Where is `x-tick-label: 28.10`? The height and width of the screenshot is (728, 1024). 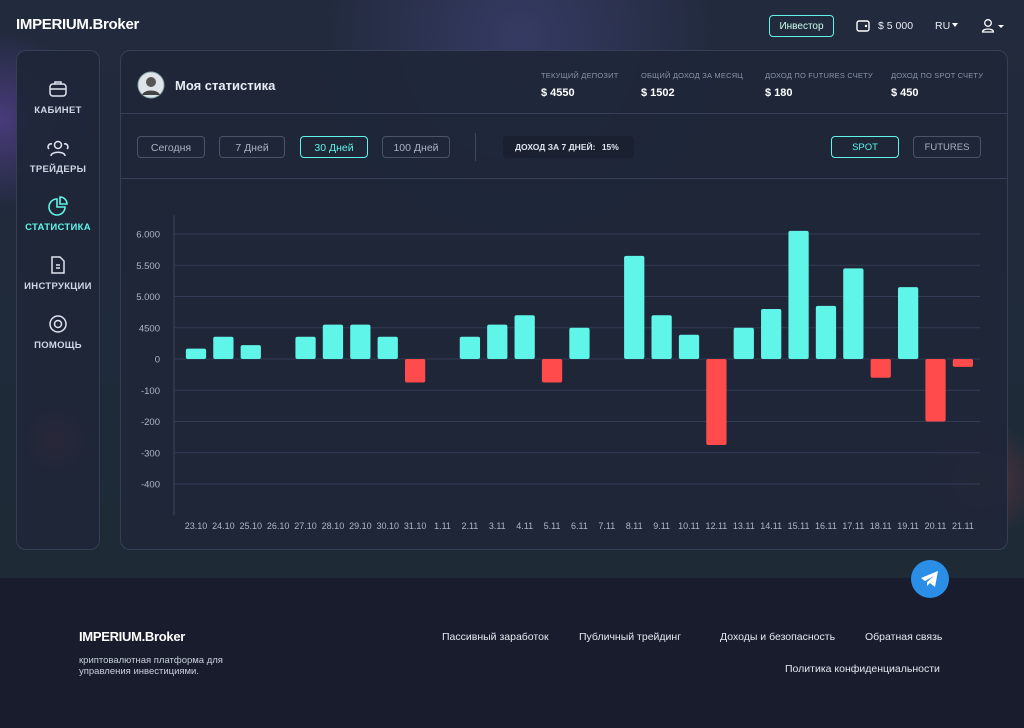 x-tick-label: 28.10 is located at coordinates (333, 526).